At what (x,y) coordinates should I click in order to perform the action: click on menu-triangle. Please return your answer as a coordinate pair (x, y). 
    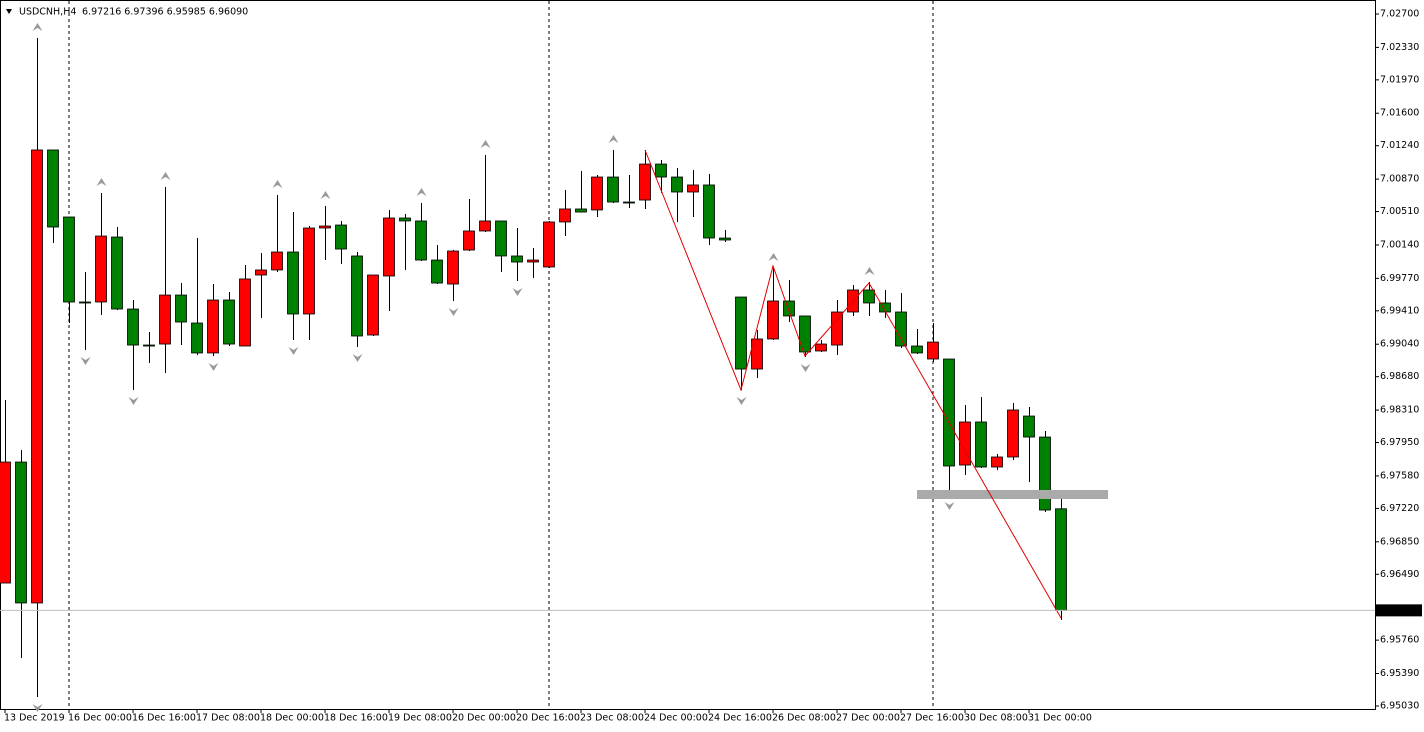
    Looking at the image, I should click on (9, 11).